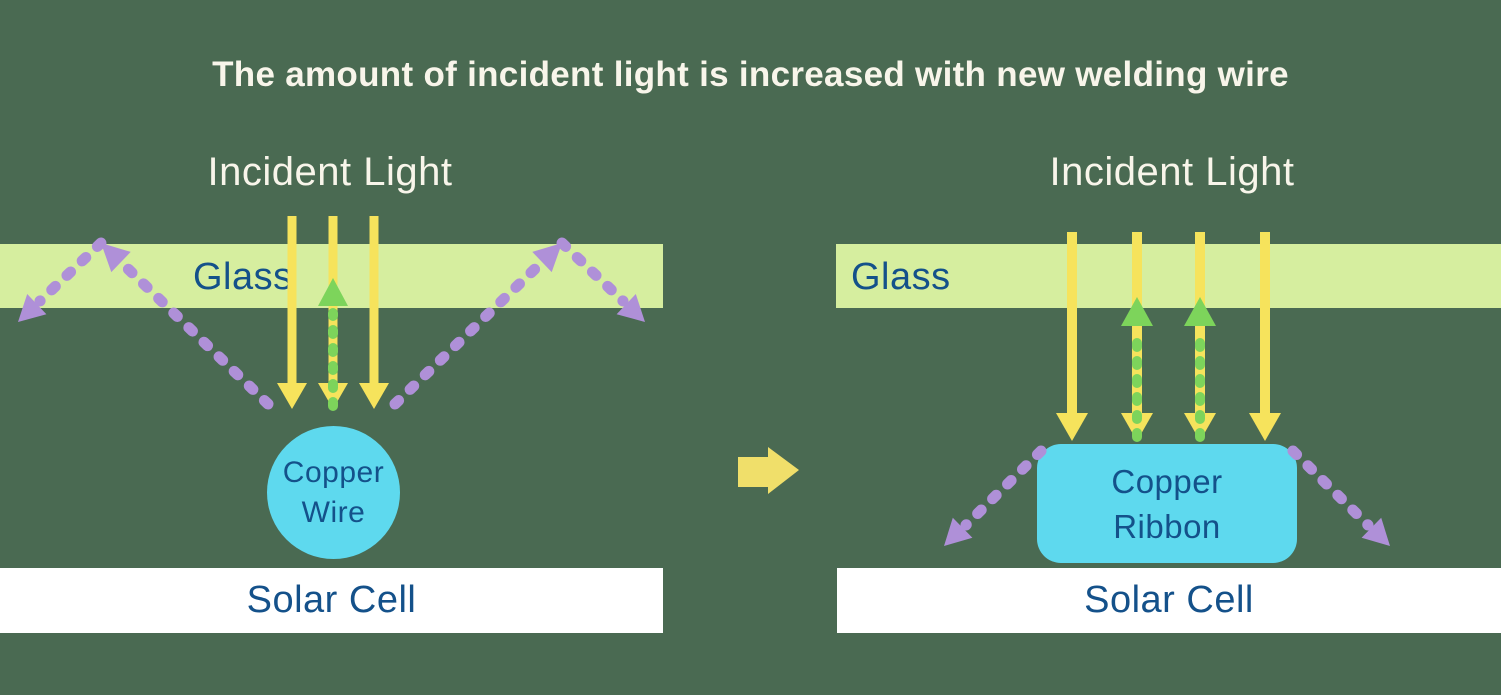  I want to click on incident-light-label-left: Incident Light, so click(330, 172).